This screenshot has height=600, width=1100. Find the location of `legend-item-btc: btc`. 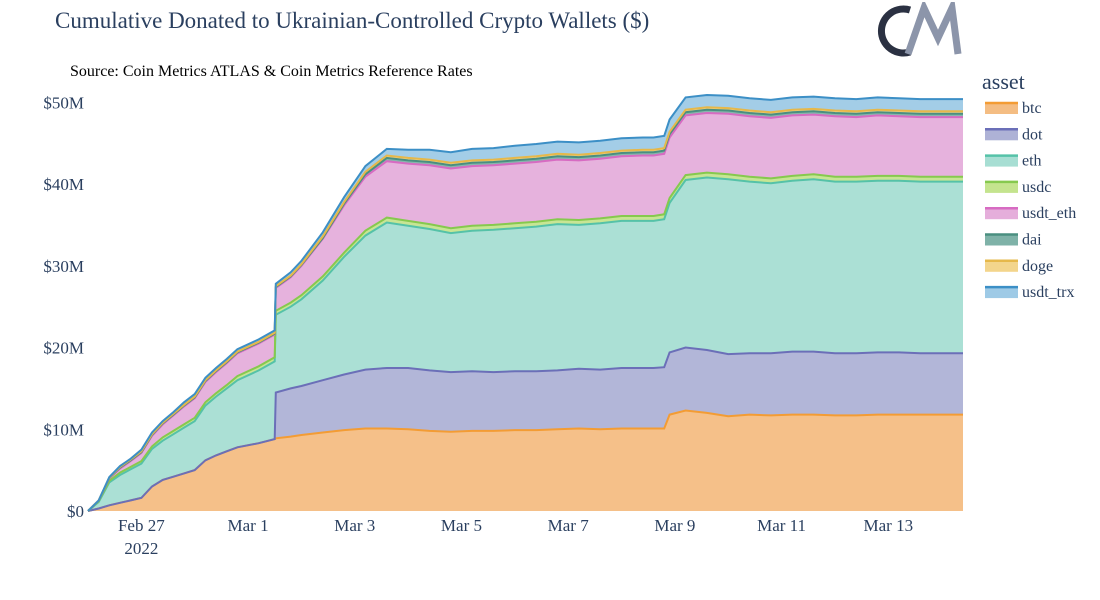

legend-item-btc: btc is located at coordinates (1013, 108).